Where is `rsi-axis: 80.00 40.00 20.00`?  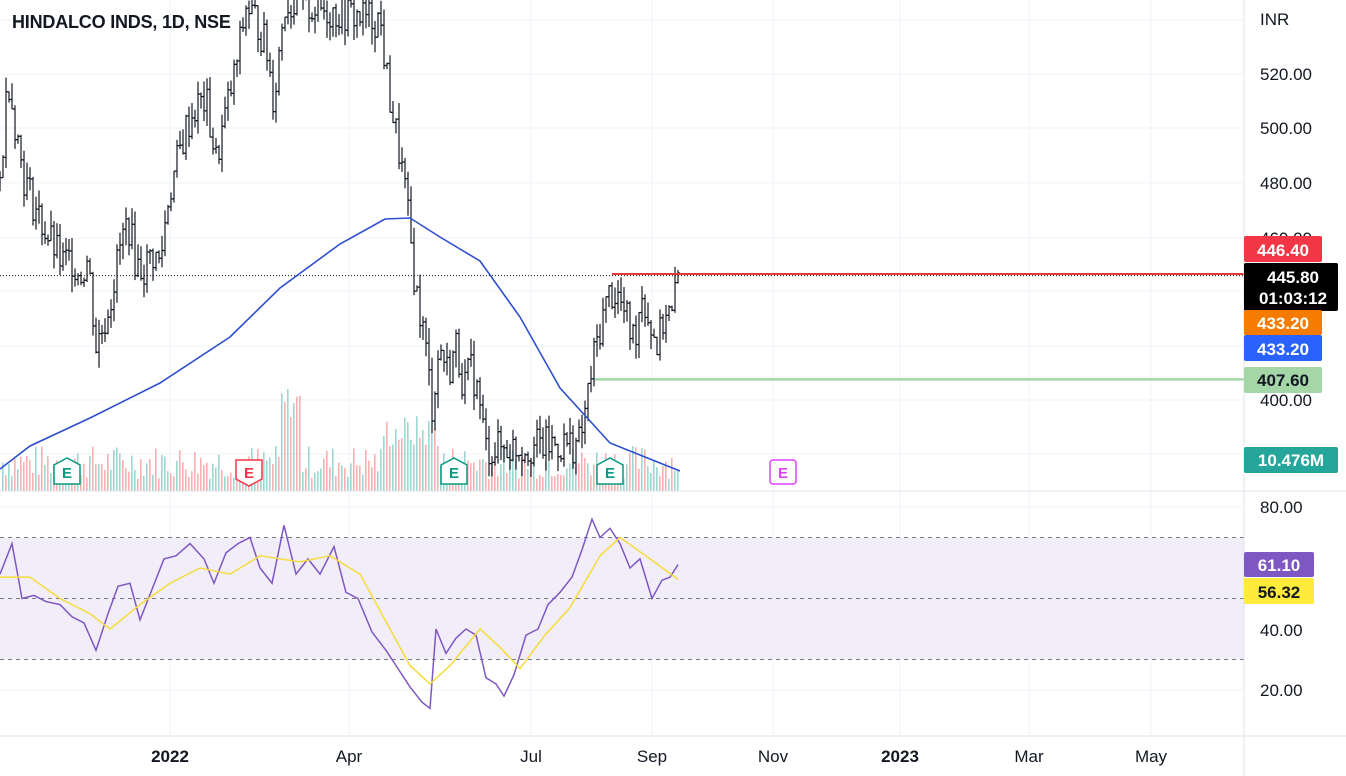 rsi-axis: 80.00 40.00 20.00 is located at coordinates (1281, 599).